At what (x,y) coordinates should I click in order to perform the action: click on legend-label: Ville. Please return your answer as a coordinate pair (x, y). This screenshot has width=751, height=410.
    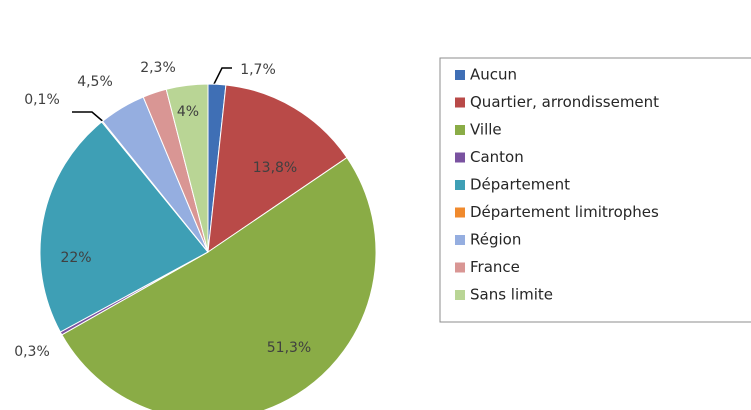
    Looking at the image, I should click on (486, 130).